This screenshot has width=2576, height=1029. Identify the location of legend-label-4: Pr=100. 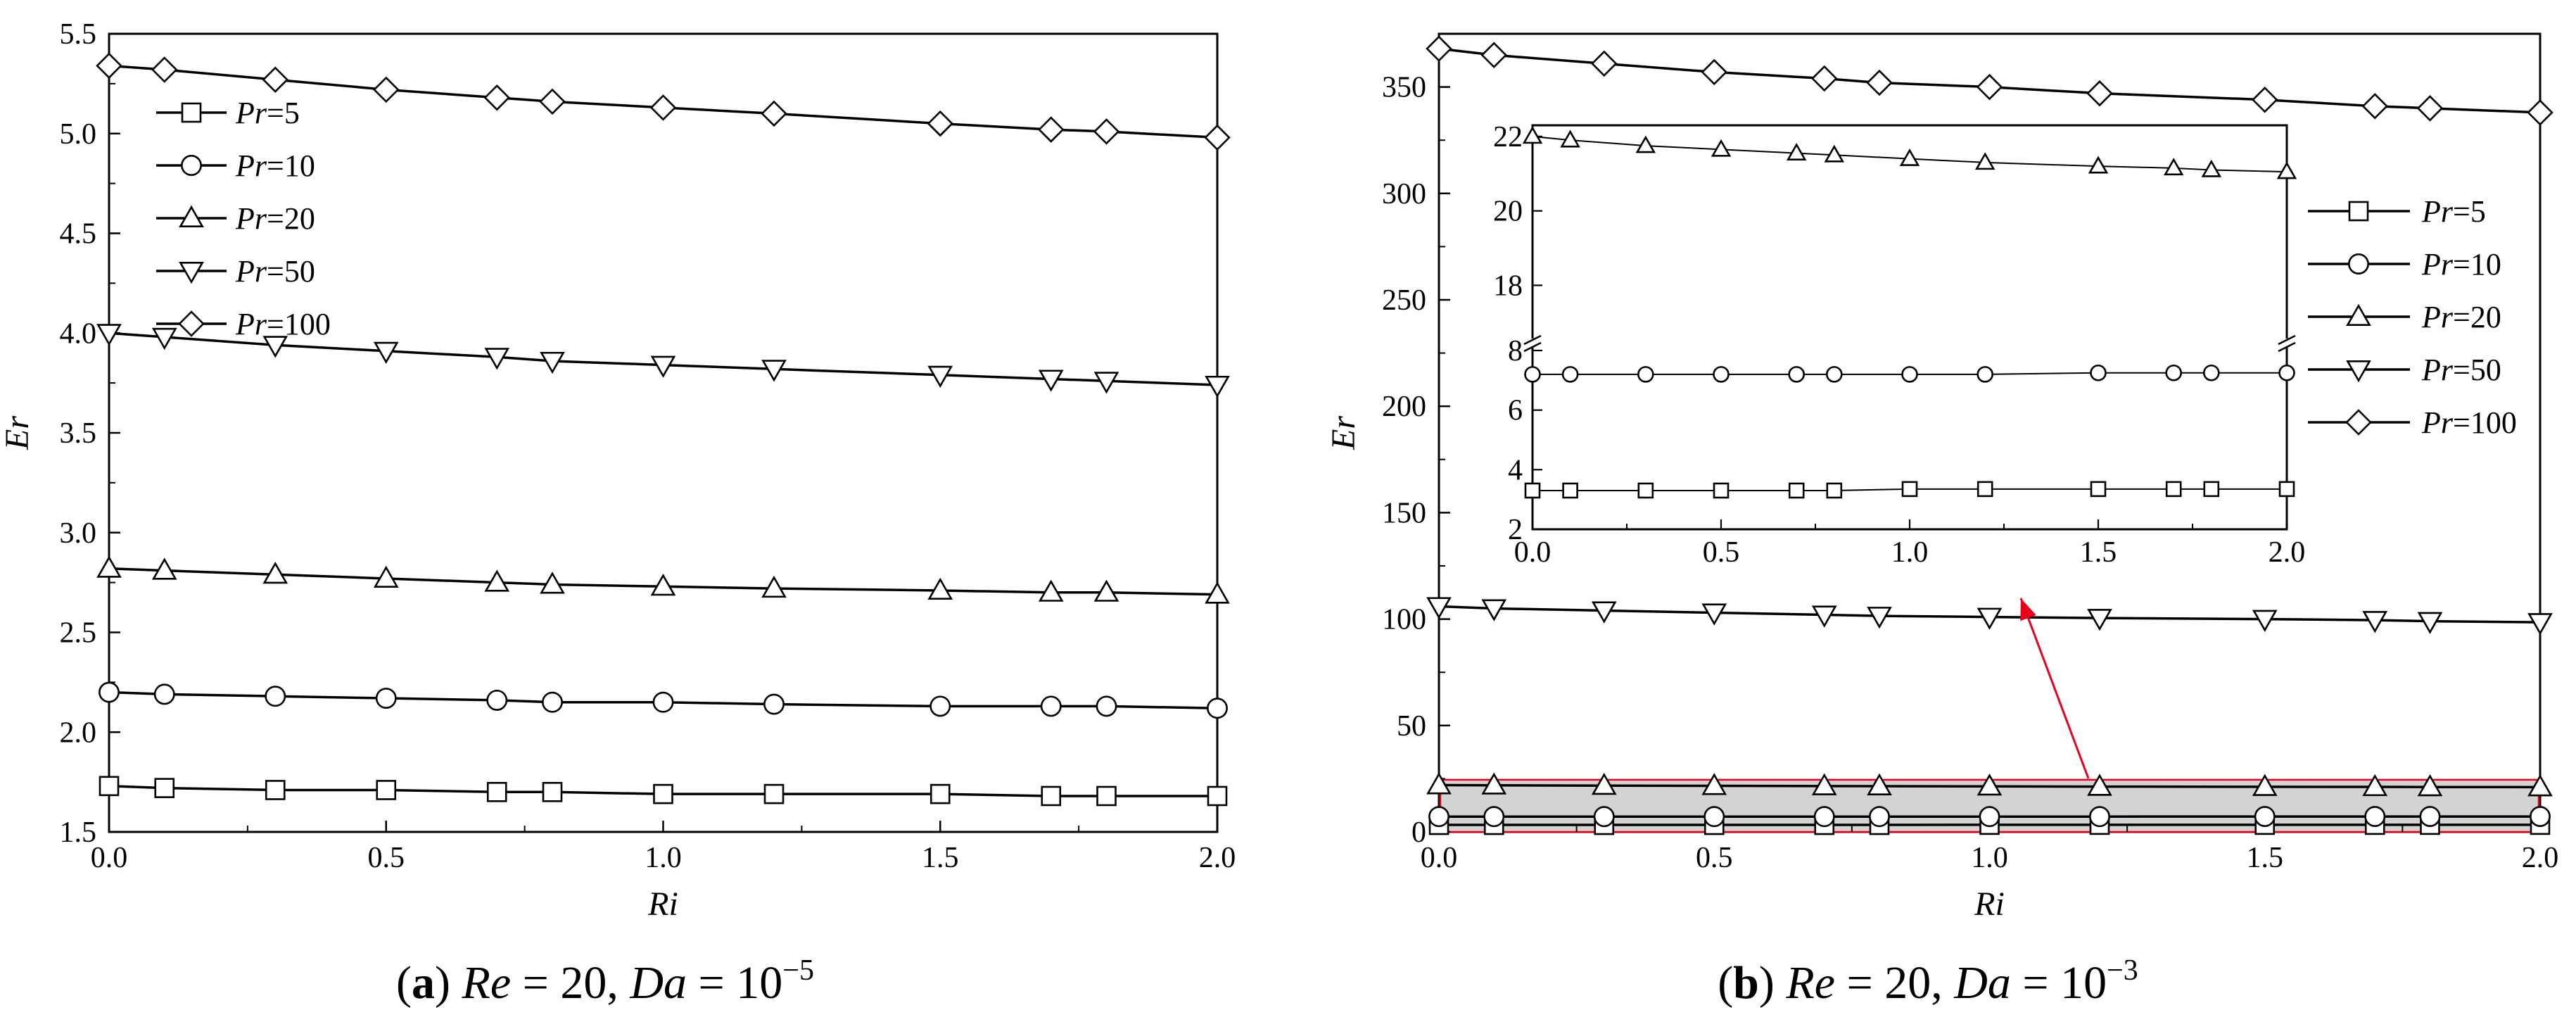
(2469, 422).